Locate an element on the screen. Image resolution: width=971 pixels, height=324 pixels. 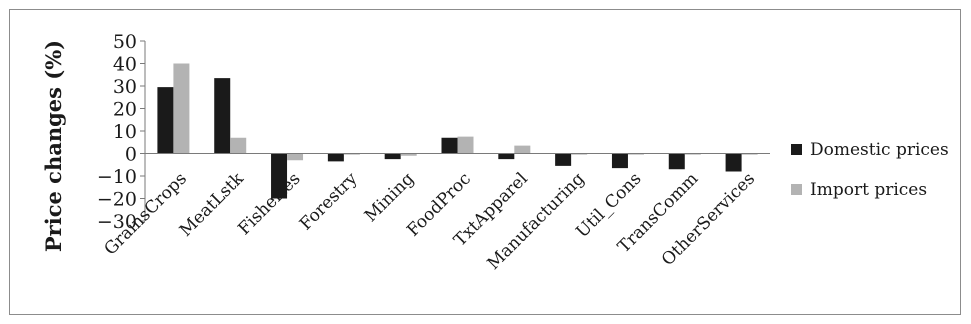
bar-import-txtapparel is located at coordinates (522, 149).